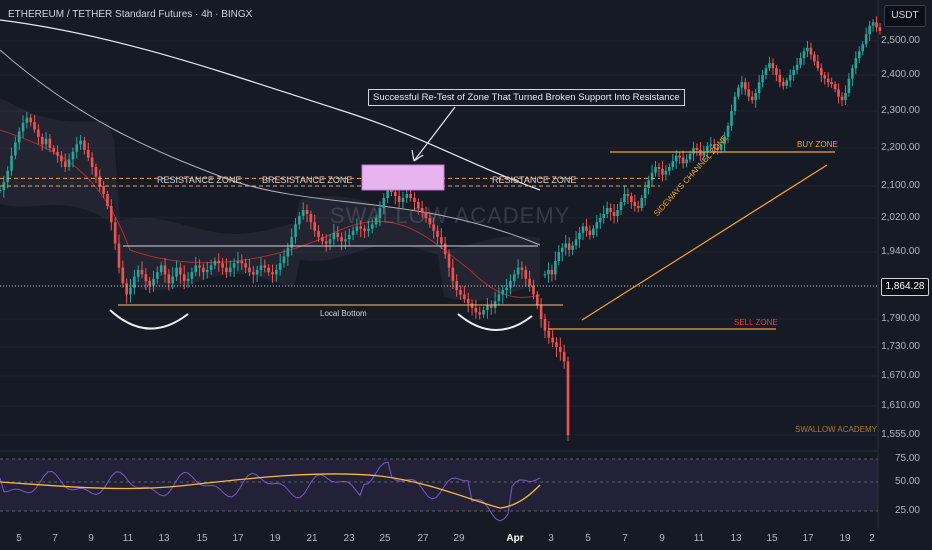  What do you see at coordinates (817, 144) in the screenshot?
I see `buy-zone-label: BUY ZONE` at bounding box center [817, 144].